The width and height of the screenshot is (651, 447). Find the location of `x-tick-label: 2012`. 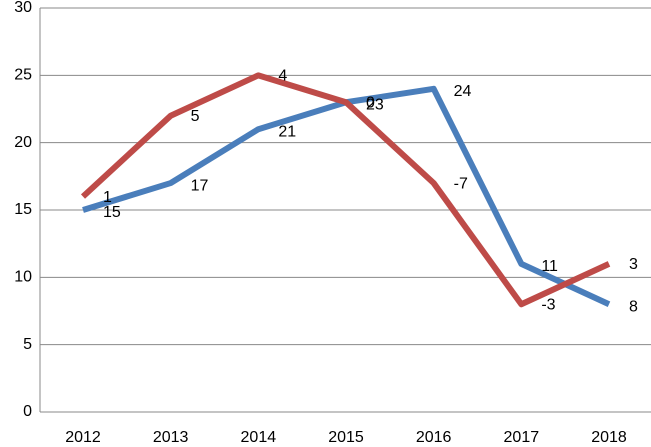

x-tick-label: 2012 is located at coordinates (83, 437).